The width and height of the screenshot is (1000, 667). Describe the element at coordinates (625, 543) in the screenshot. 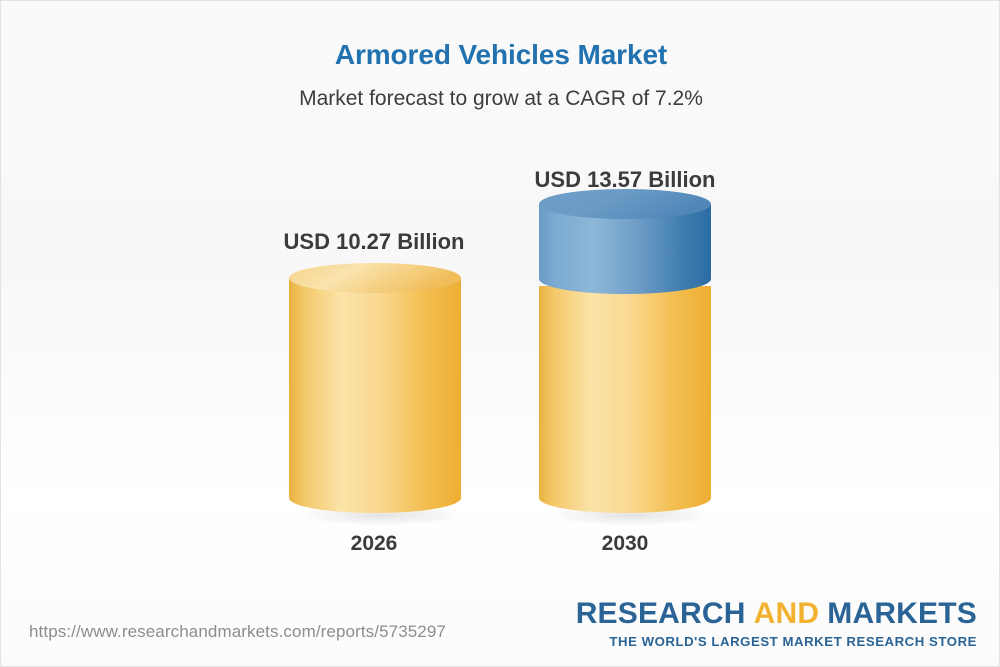

I see `category-label-2030: 2030` at that location.